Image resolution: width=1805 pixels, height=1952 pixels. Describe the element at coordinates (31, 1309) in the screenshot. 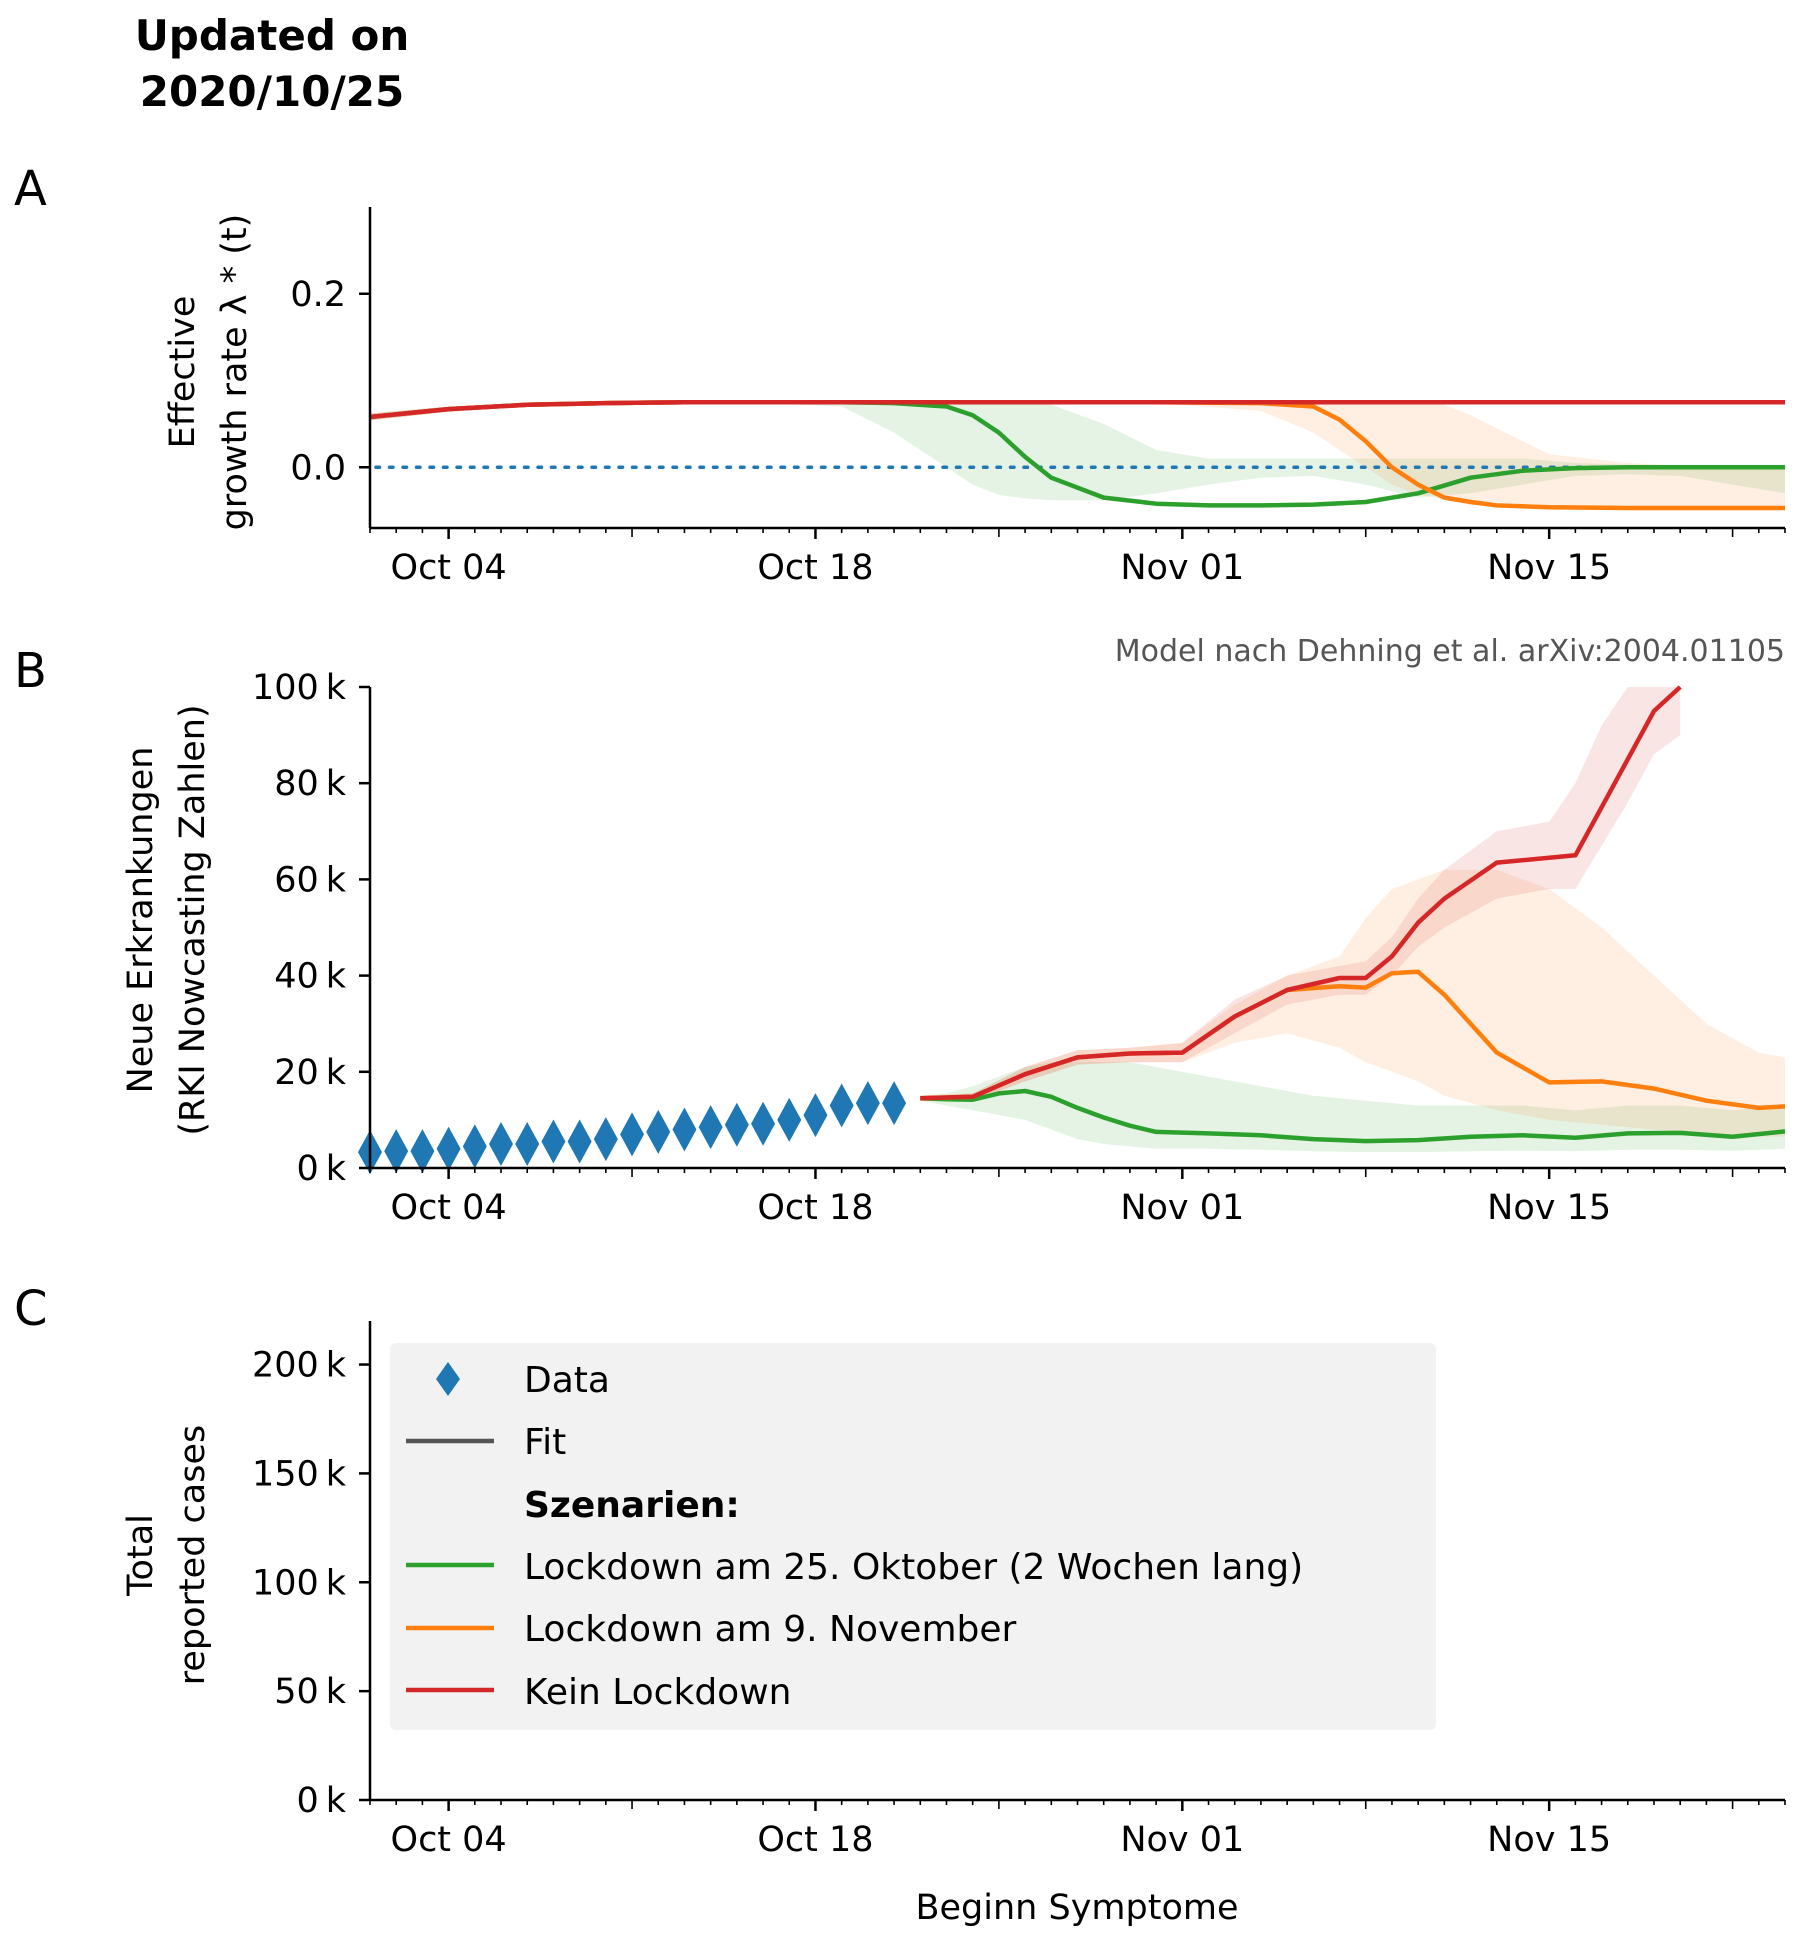

I see `panel-label-c: C` at that location.